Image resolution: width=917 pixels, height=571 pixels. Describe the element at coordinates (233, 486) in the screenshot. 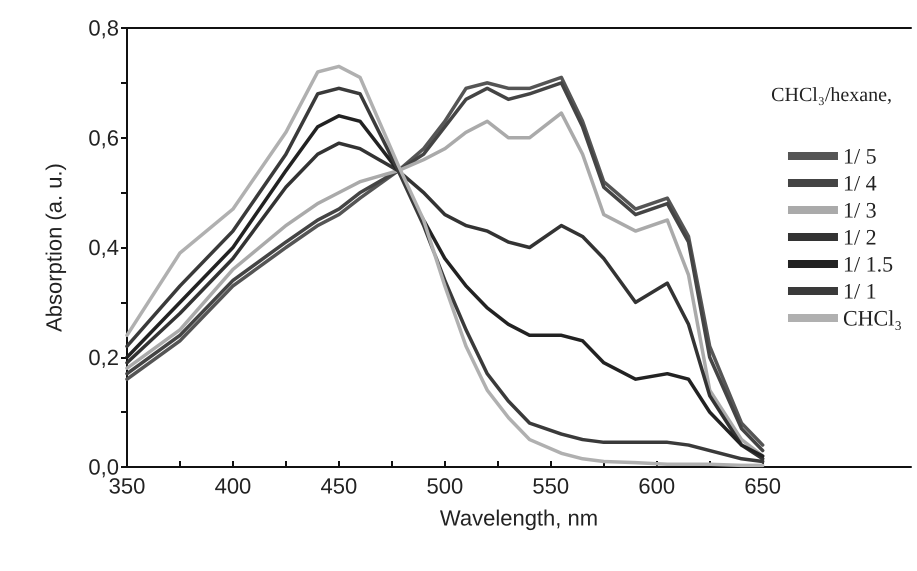

I see `x-tick-label: 400` at that location.